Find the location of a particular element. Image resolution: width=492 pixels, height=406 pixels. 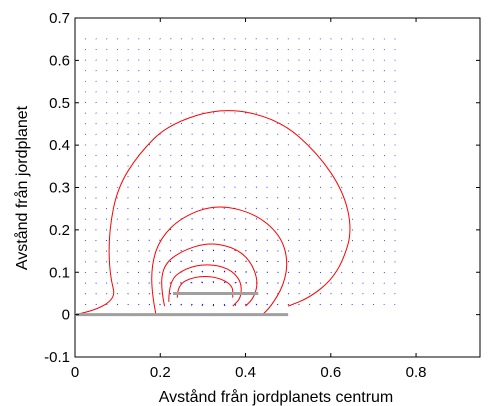

y-tick-label: 0.5 is located at coordinates (59, 103).